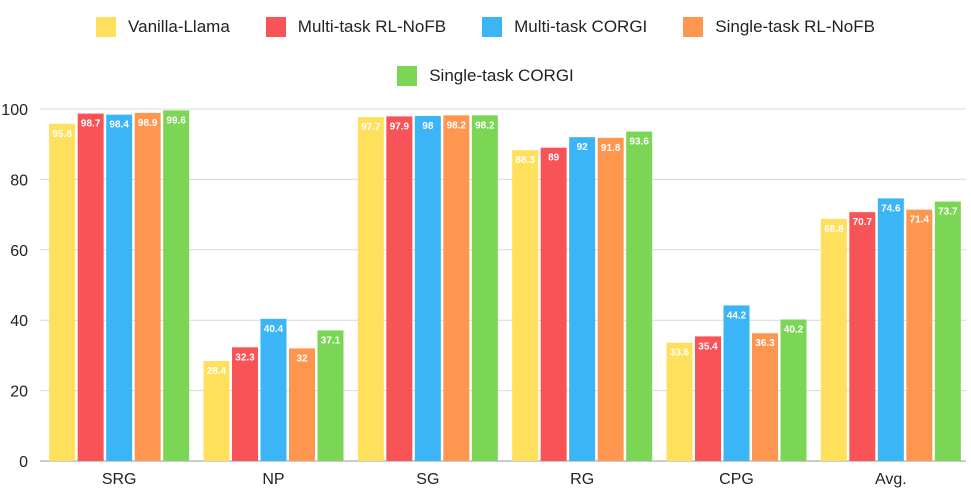 Image resolution: width=971 pixels, height=488 pixels. Describe the element at coordinates (176, 286) in the screenshot. I see `bar-srg-single-task-corgi` at that location.